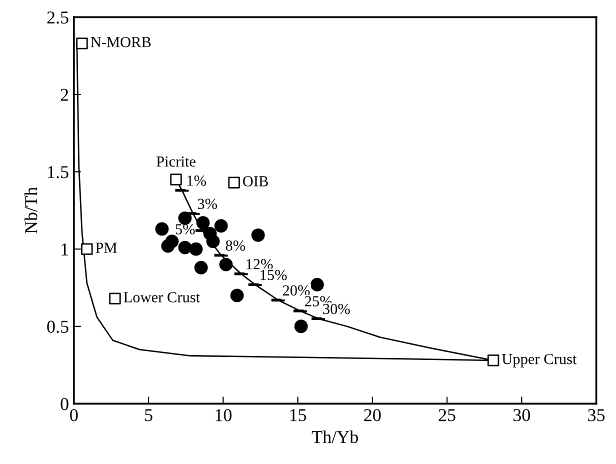 The height and width of the screenshot is (464, 616). I want to click on annotation: 3%, so click(208, 204).